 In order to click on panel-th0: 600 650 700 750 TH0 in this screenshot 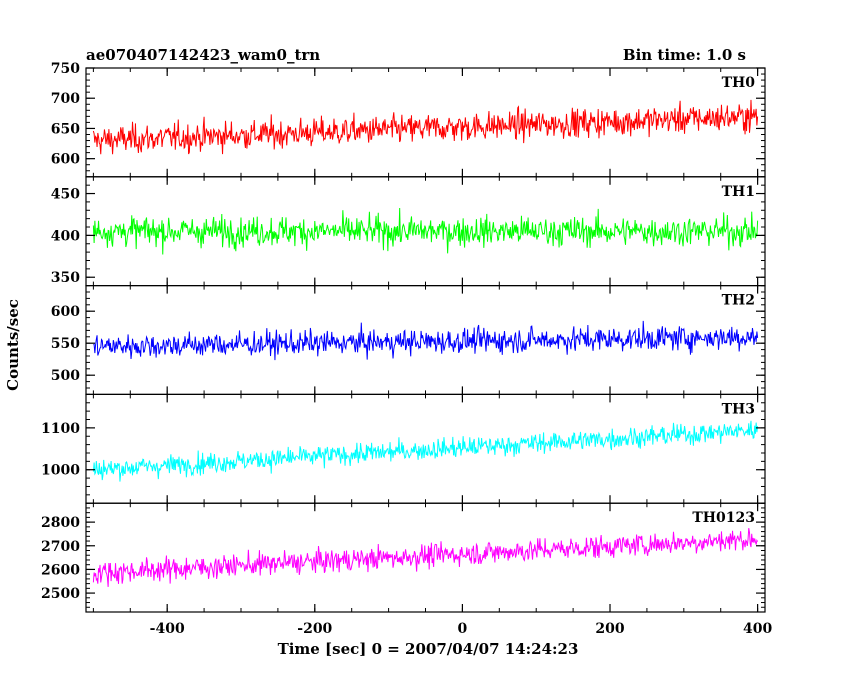, I will do `click(408, 119)`.